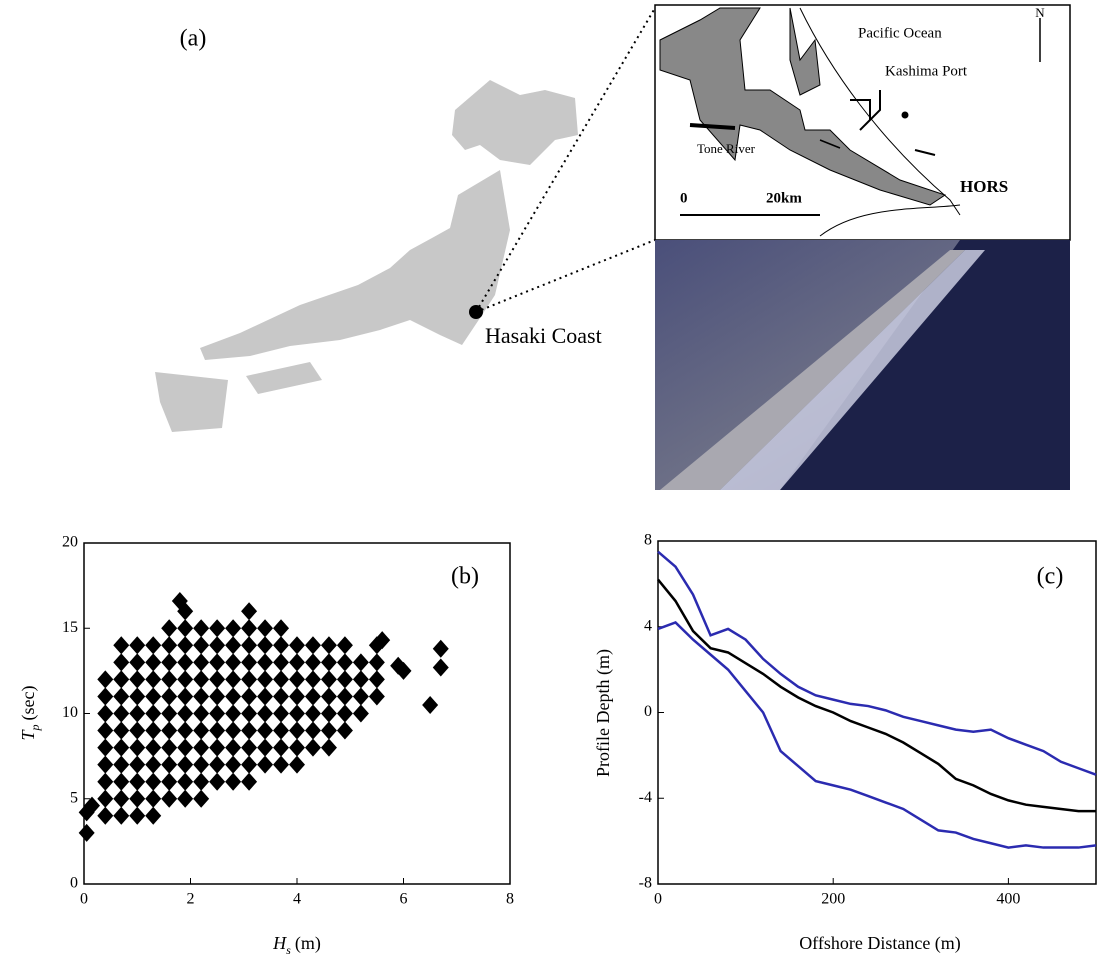 This screenshot has width=1098, height=960. What do you see at coordinates (648, 711) in the screenshot?
I see `y-tick-label: 0` at bounding box center [648, 711].